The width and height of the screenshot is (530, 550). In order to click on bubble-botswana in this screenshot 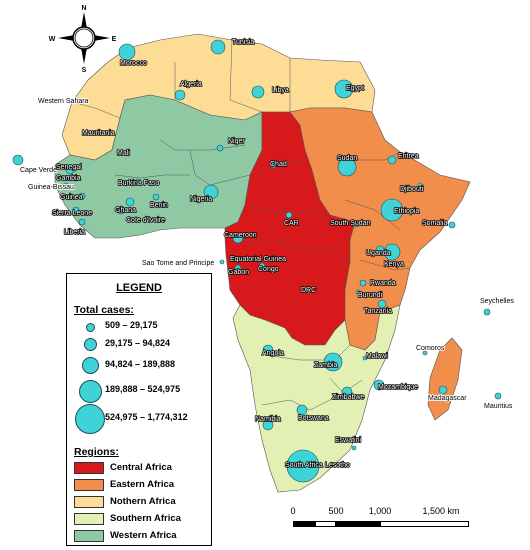, I will do `click(302, 410)`.